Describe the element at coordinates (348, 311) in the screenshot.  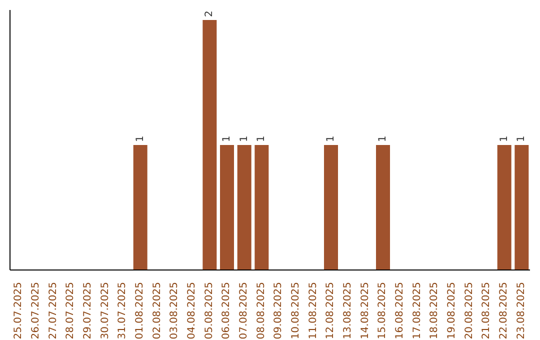
I see `x-tick-label: 13.08.2025` at that location.